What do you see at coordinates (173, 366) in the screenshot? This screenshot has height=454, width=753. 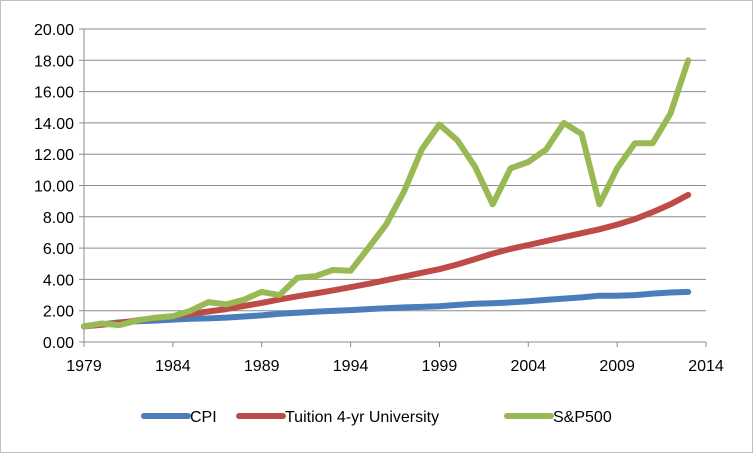 I see `x-tick-label-1: 1984` at bounding box center [173, 366].